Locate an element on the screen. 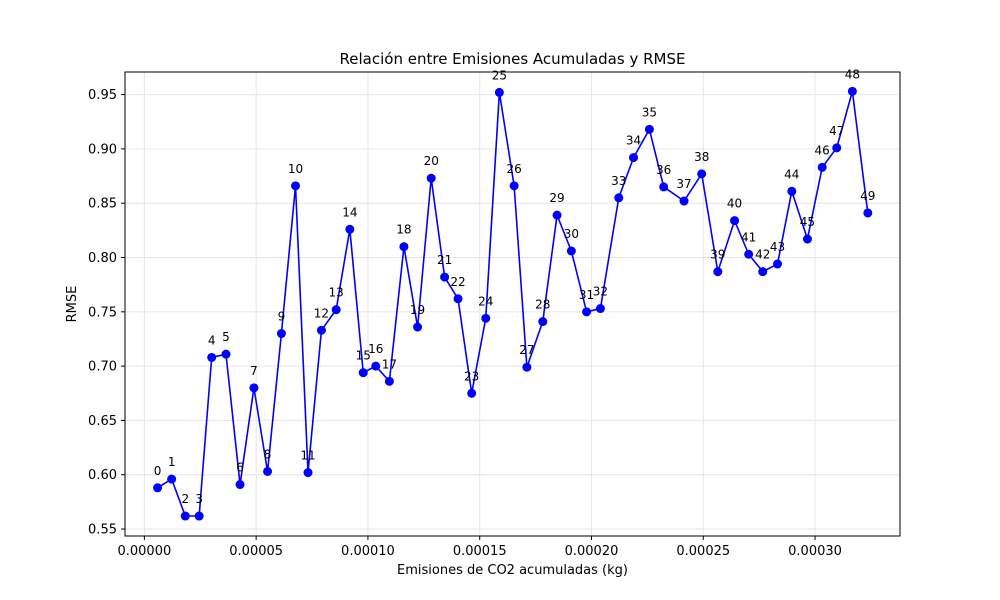  point-label: 32 is located at coordinates (600, 292).